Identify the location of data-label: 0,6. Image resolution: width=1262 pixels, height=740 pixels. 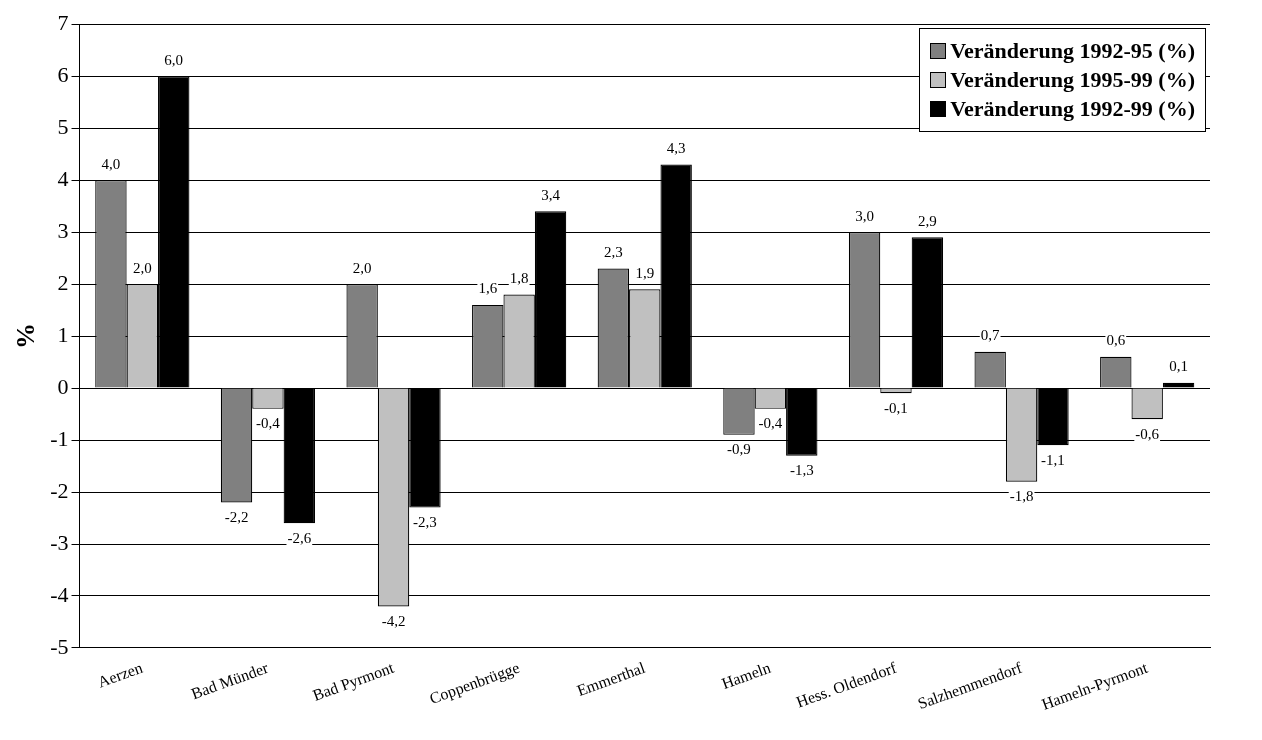
(1116, 340).